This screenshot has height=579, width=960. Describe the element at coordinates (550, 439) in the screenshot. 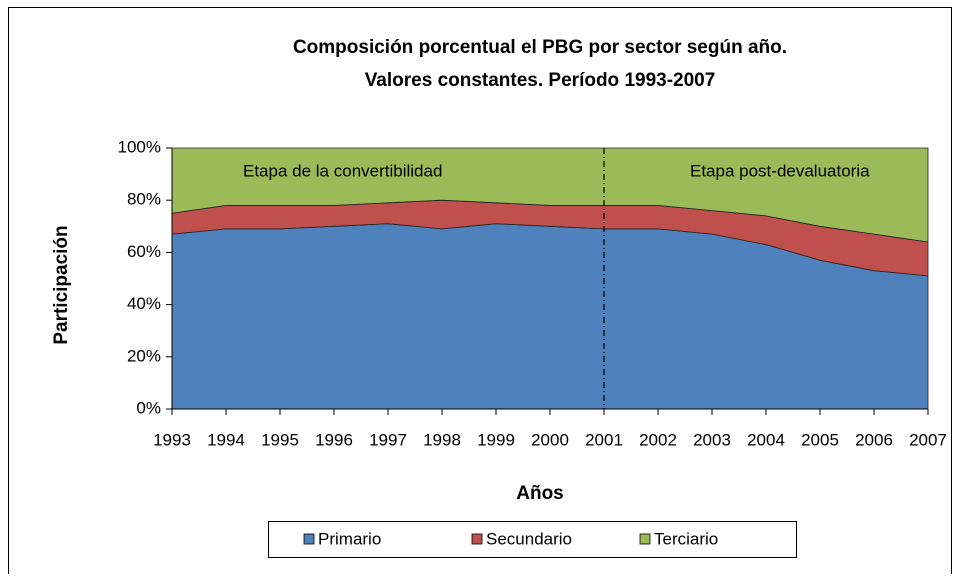

I see `x-tick-label: 2000` at that location.